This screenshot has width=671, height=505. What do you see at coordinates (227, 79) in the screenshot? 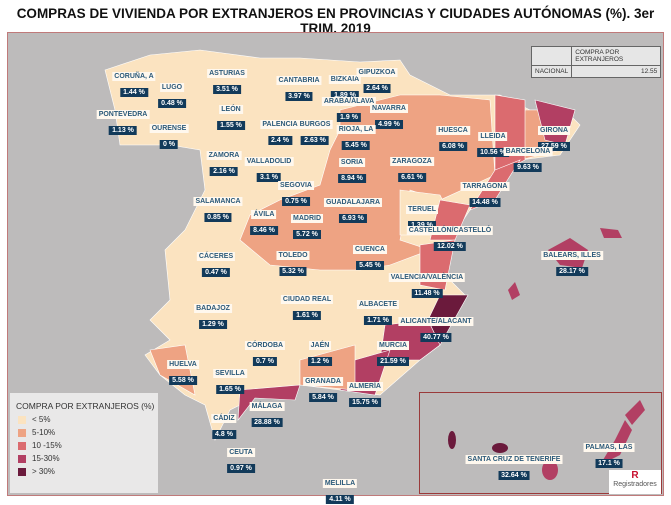
I see `province-label: ASTURIAS 3.51 %` at bounding box center [227, 79].